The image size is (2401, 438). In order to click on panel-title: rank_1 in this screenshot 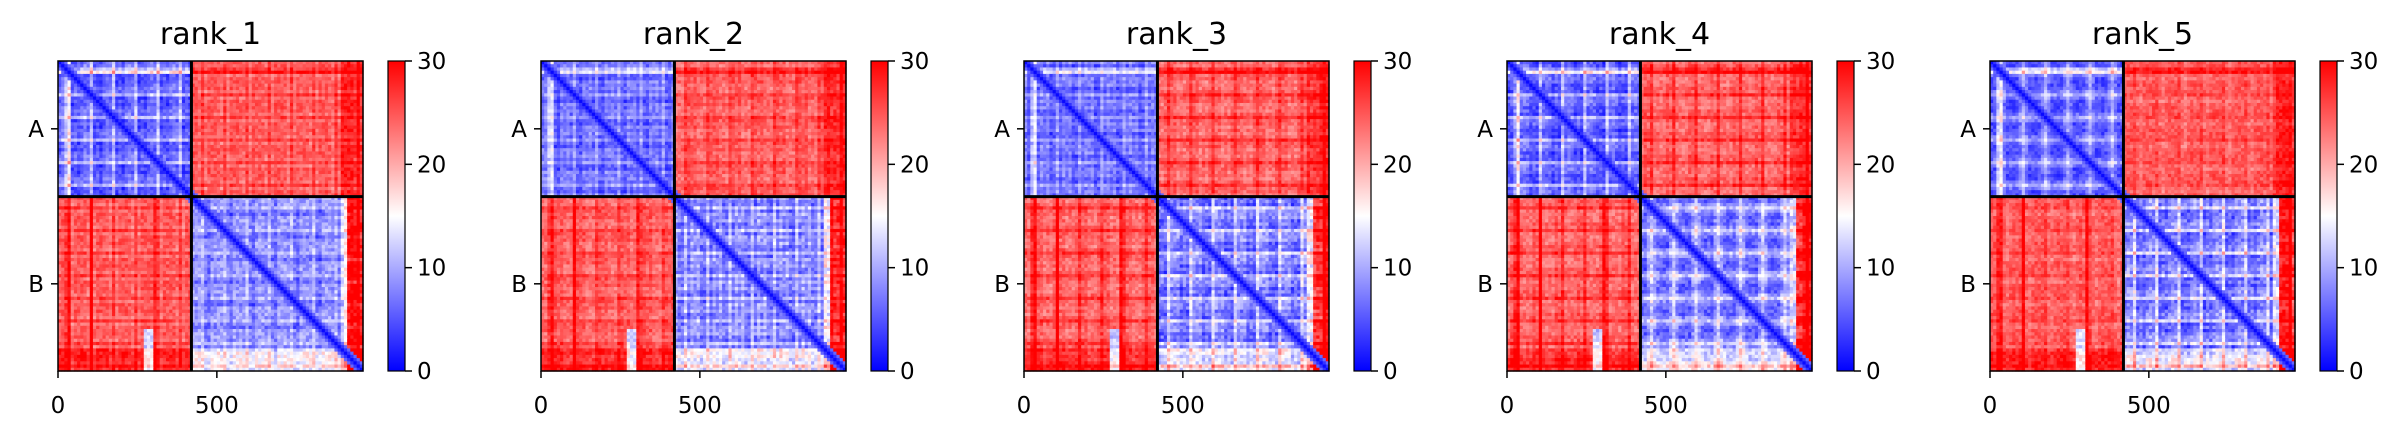, I will do `click(210, 34)`.